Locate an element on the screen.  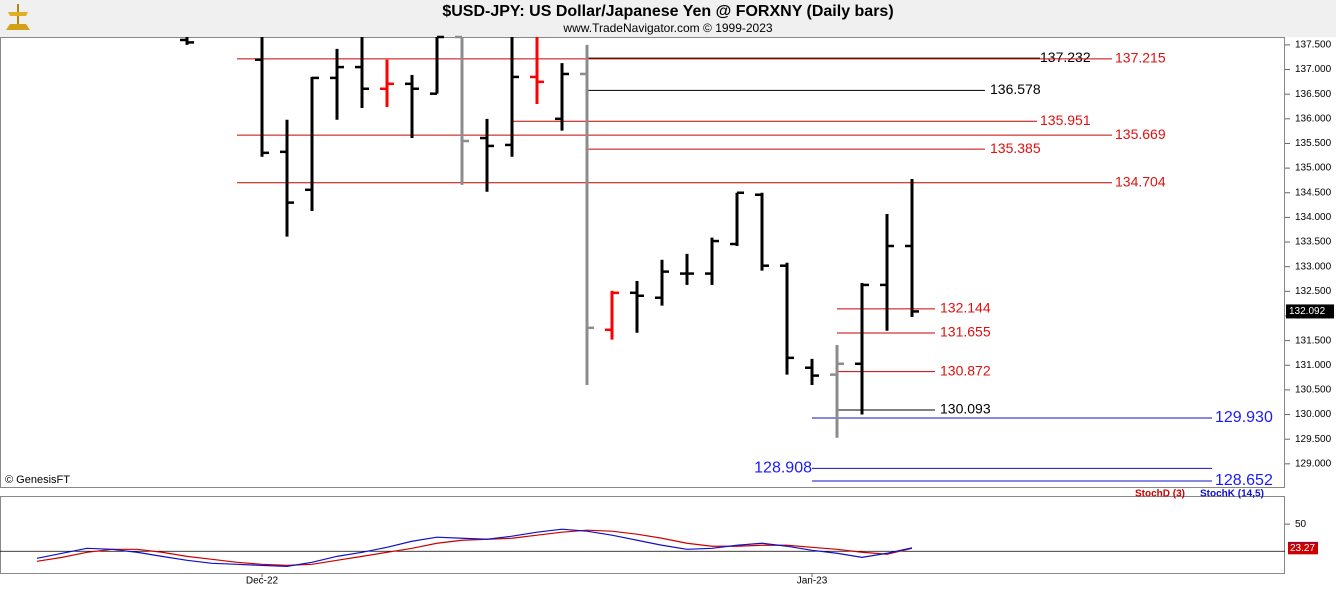
level-label: 137.215 is located at coordinates (1140, 58).